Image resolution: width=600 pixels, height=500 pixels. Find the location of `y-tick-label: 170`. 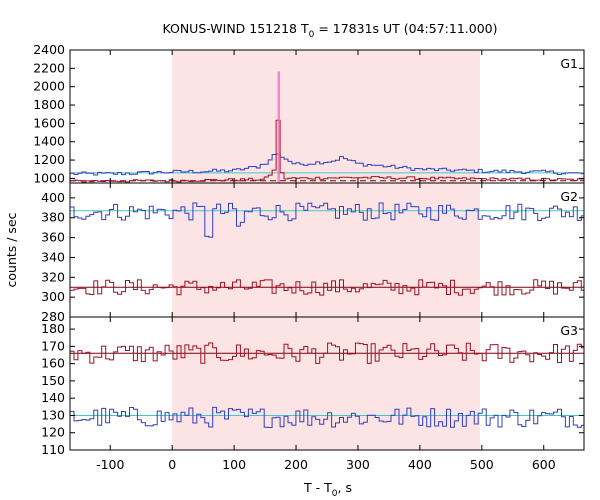

y-tick-label: 170 is located at coordinates (53, 345).